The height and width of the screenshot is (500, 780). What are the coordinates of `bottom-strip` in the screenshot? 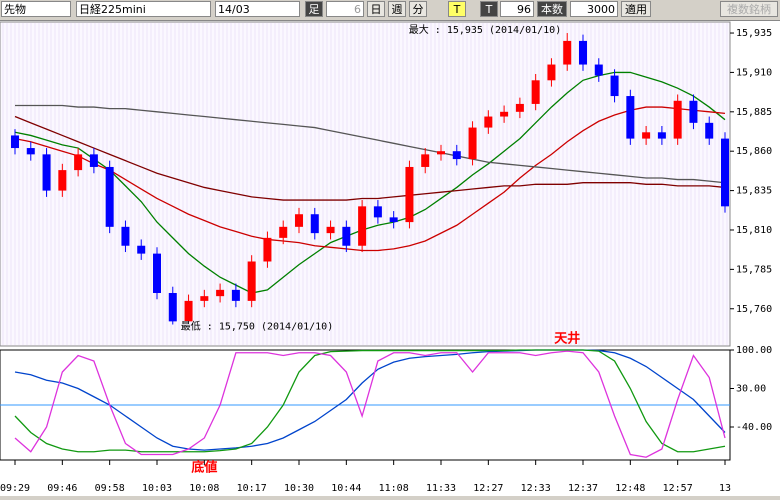 It's located at (390, 498).